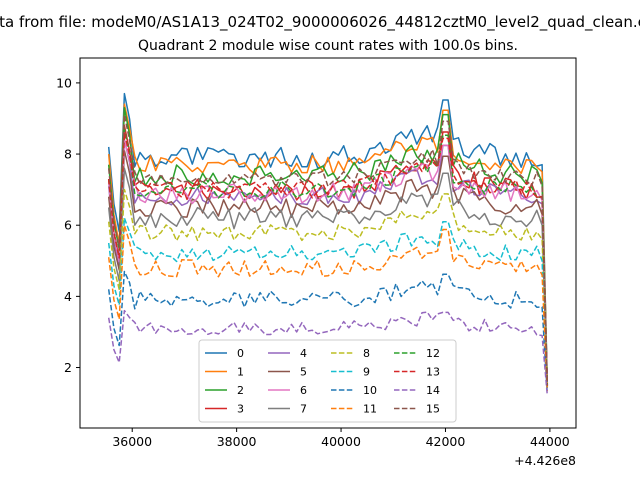 Image resolution: width=640 pixels, height=480 pixels. Describe the element at coordinates (240, 353) in the screenshot. I see `legend-label-0: 0` at that location.